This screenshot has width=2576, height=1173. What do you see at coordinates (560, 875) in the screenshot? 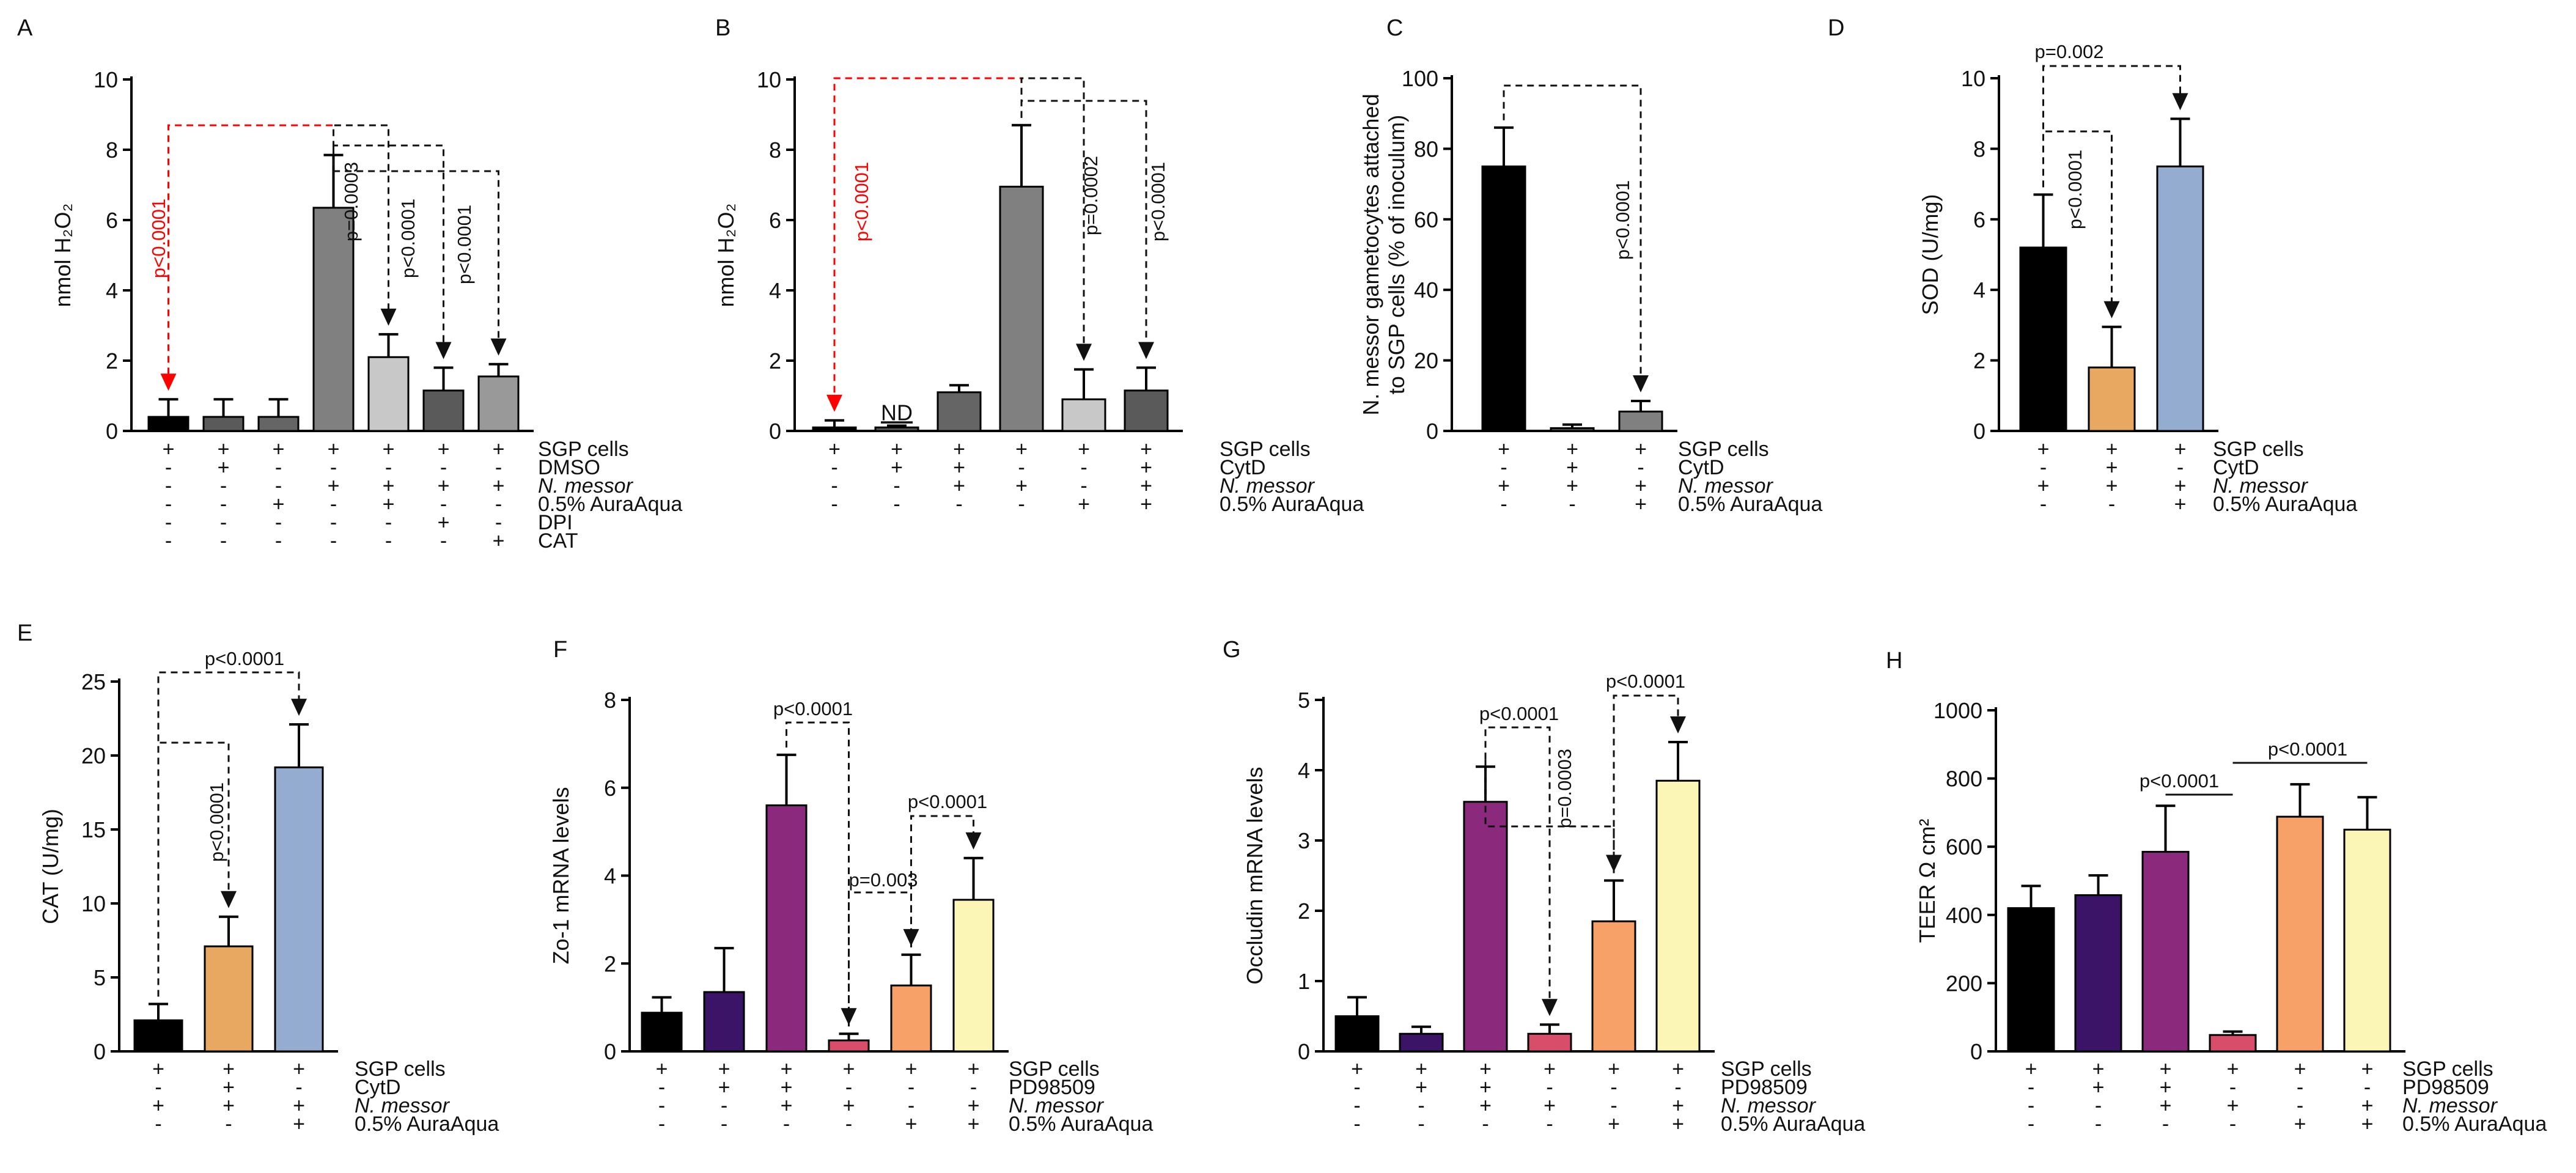
I see `y-axis-label: Zo-1 mRNA levels` at bounding box center [560, 875].